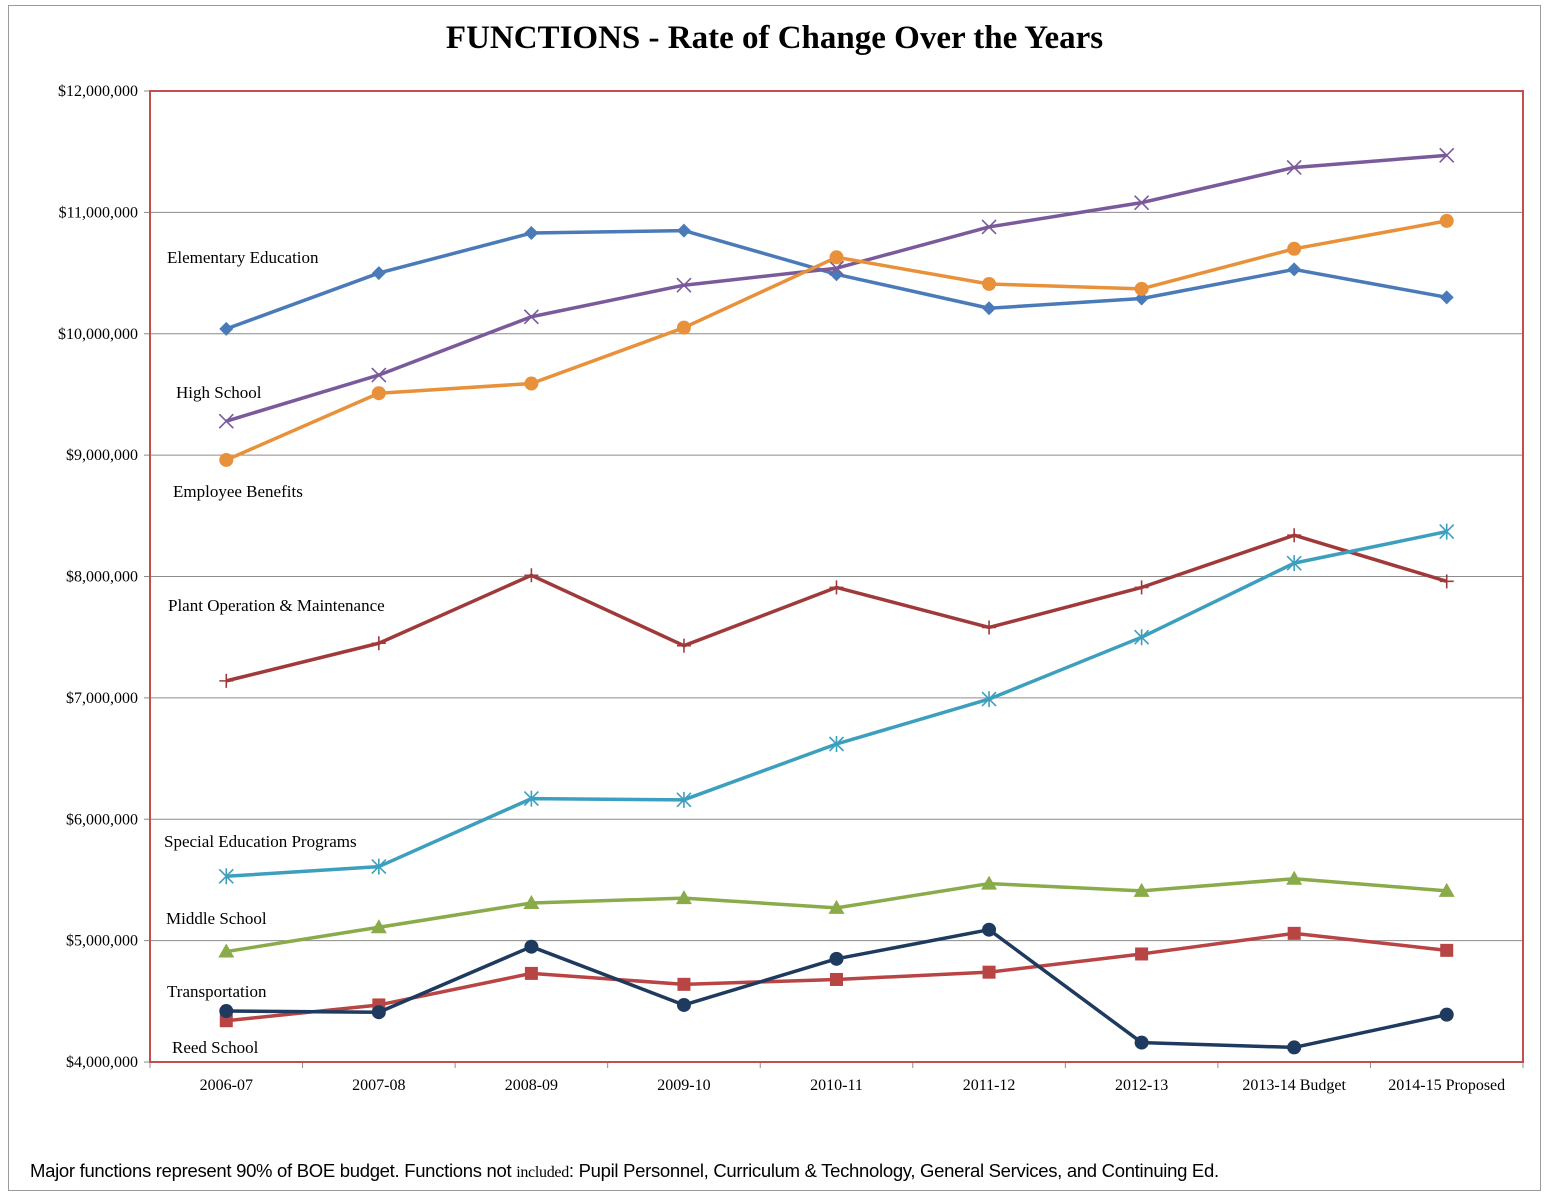  What do you see at coordinates (1141, 1085) in the screenshot?
I see `x-tick-label: 2012-13` at bounding box center [1141, 1085].